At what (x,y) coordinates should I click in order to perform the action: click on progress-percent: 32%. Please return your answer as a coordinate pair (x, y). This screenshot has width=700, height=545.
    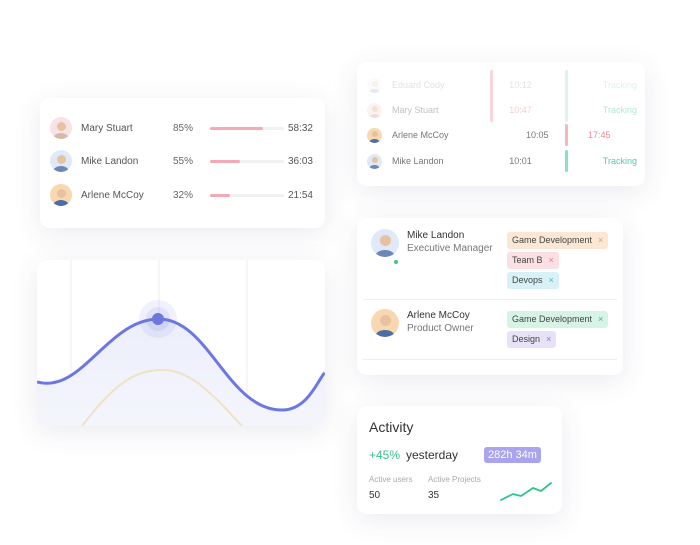
    Looking at the image, I should click on (183, 195).